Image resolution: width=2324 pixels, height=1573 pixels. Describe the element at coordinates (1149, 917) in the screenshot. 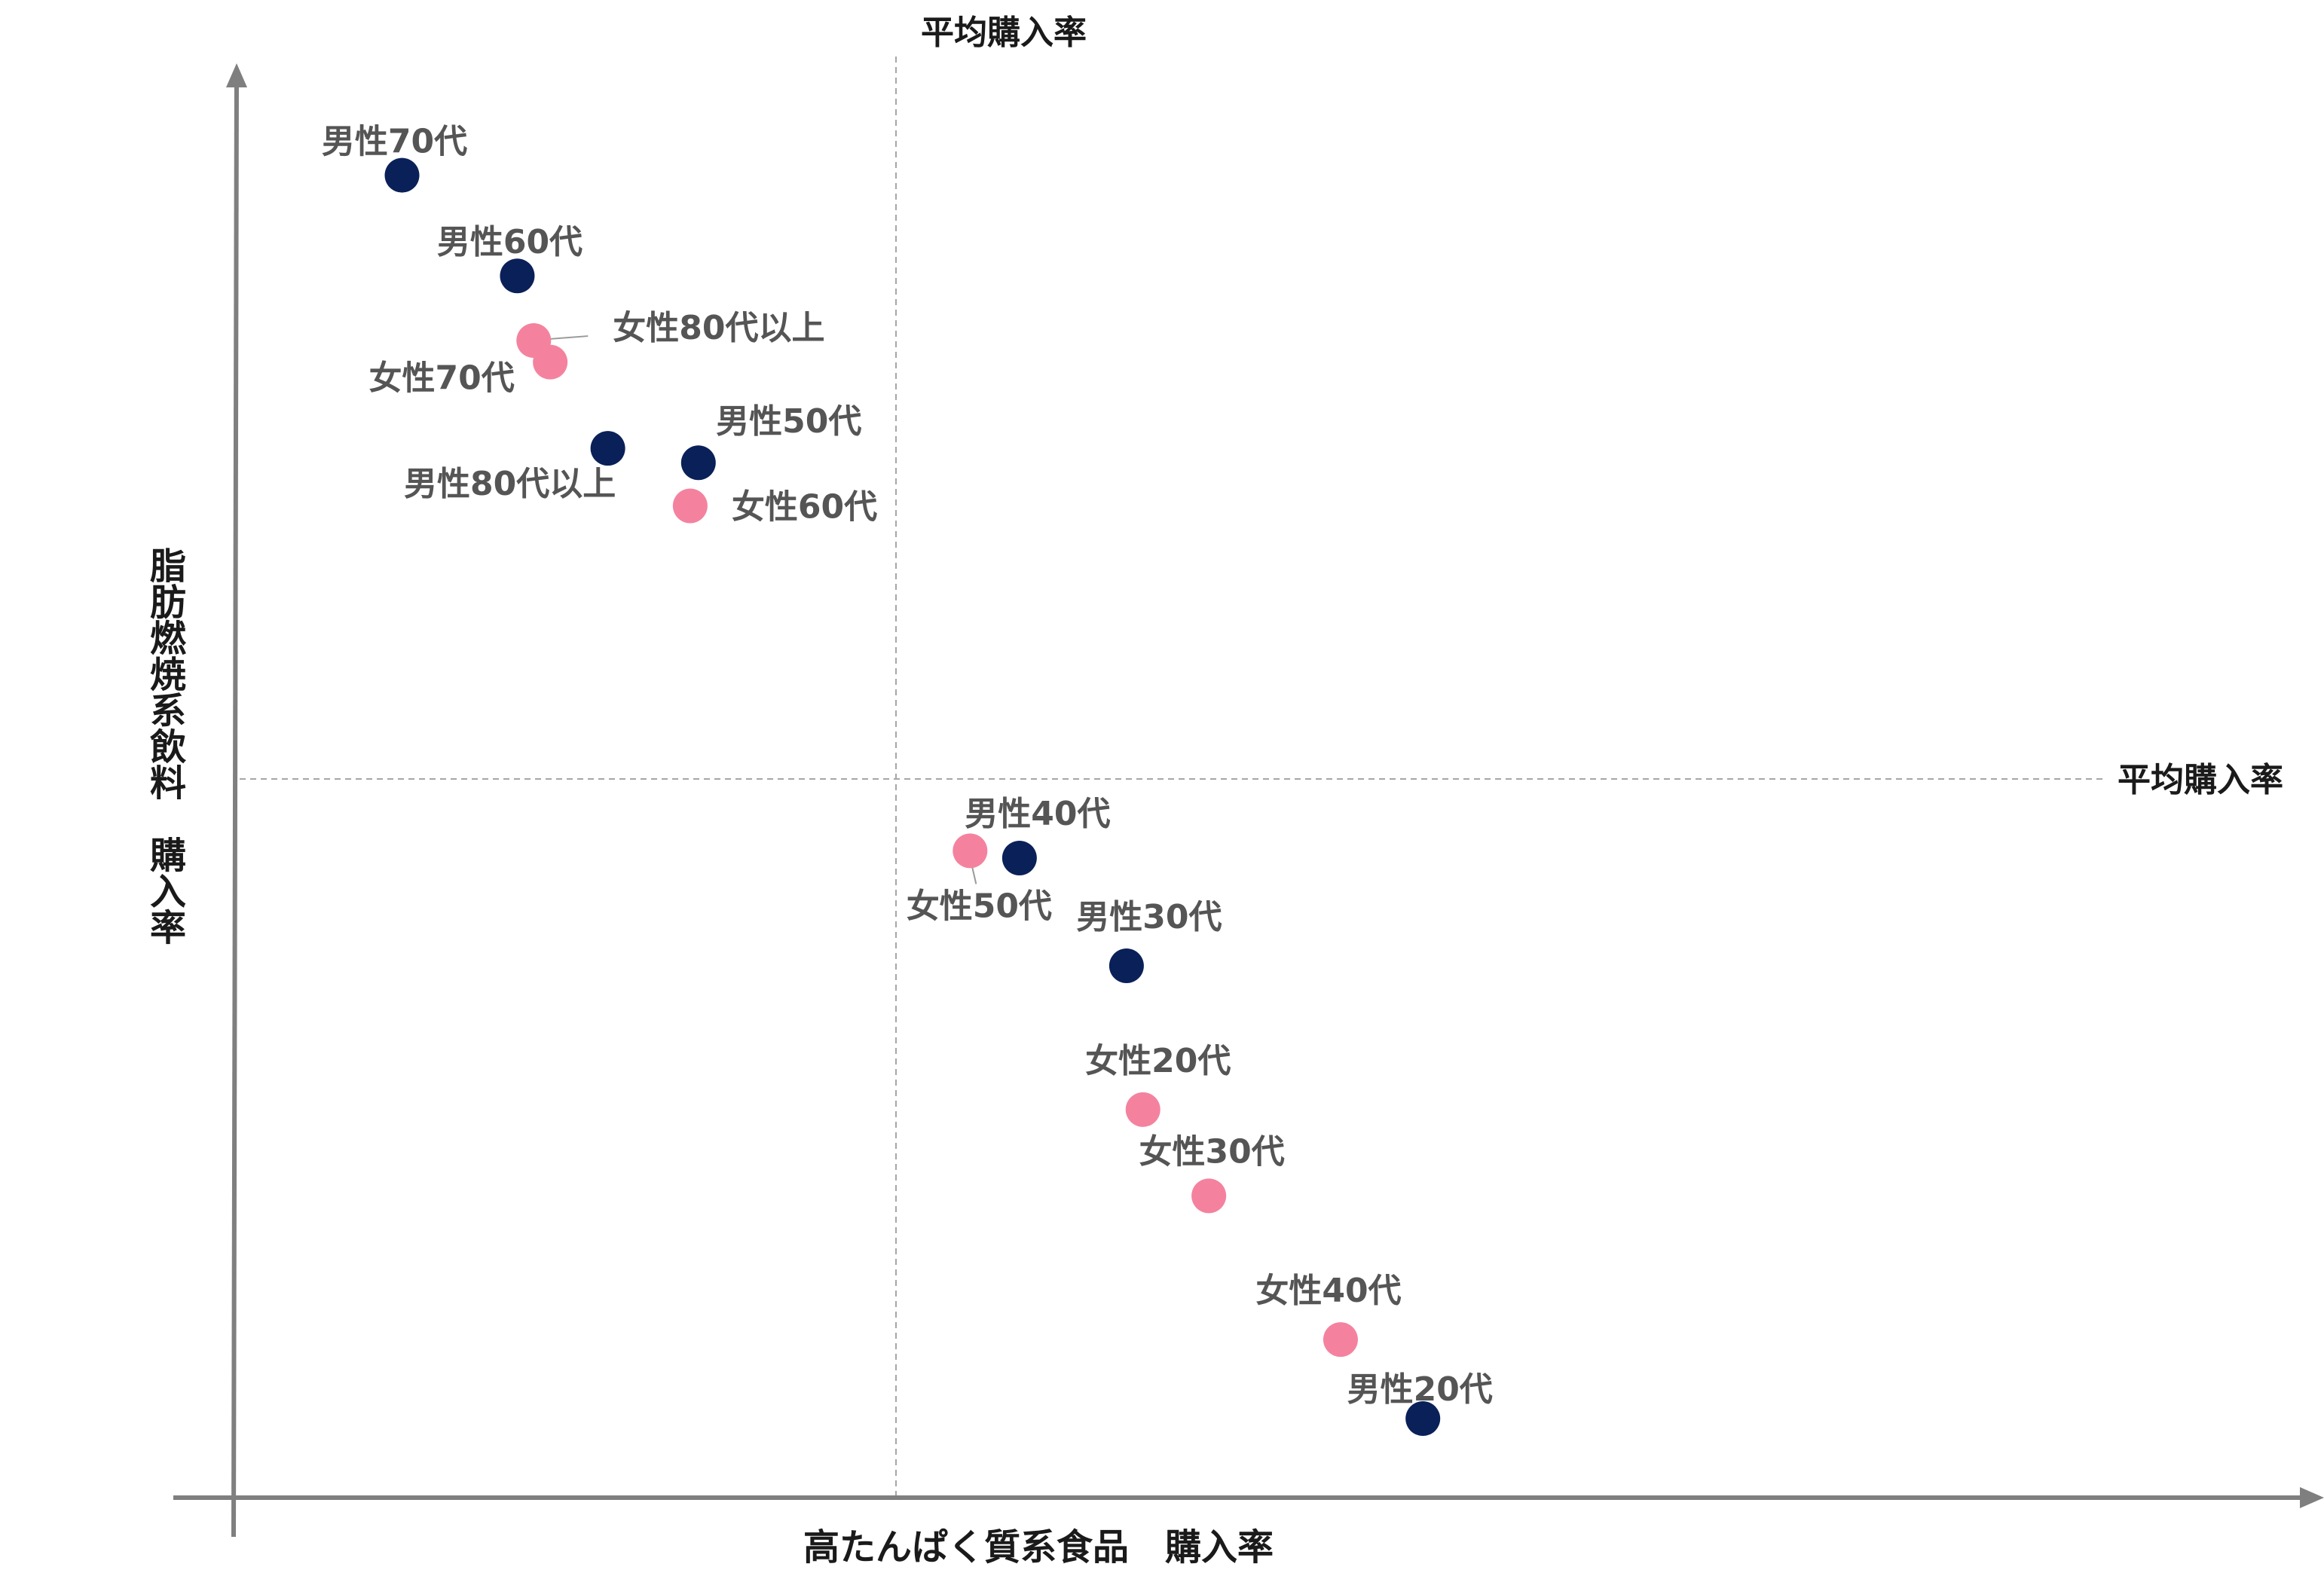

I see `point-label: 男性30代` at that location.